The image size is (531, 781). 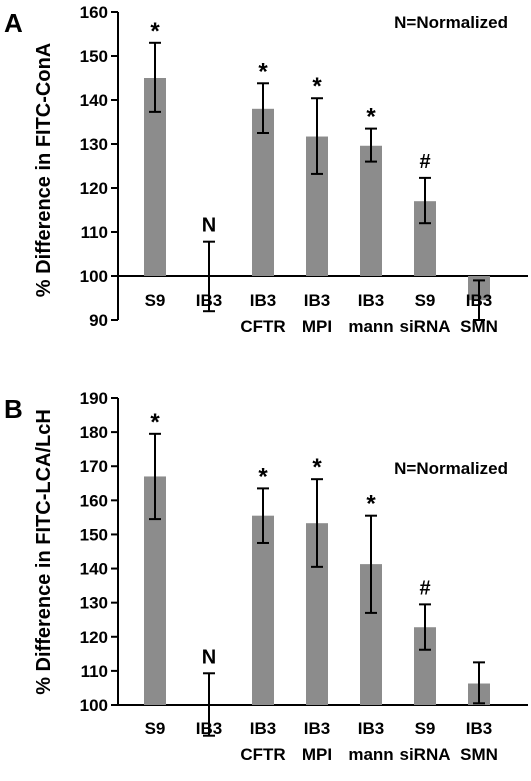 I want to click on panel-b-y-tick-label: 140, so click(x=94, y=569).